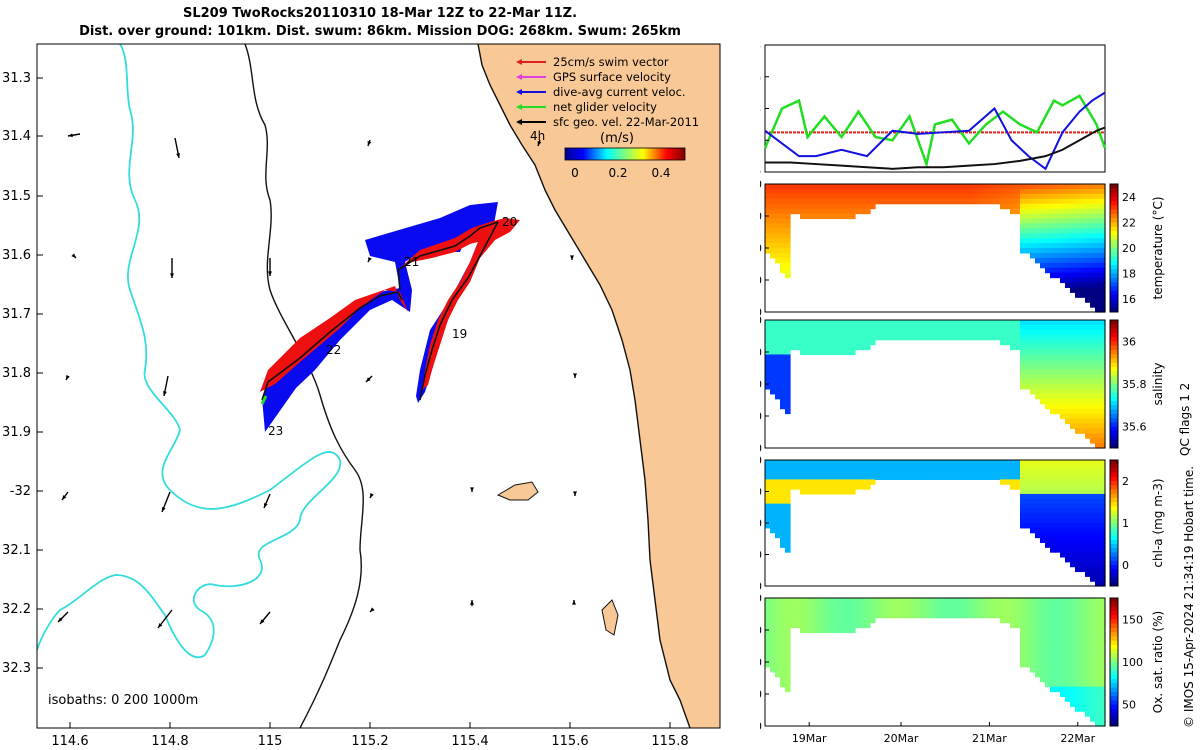  What do you see at coordinates (1129, 222) in the screenshot?
I see `colorbar-tick-label: 22` at bounding box center [1129, 222].